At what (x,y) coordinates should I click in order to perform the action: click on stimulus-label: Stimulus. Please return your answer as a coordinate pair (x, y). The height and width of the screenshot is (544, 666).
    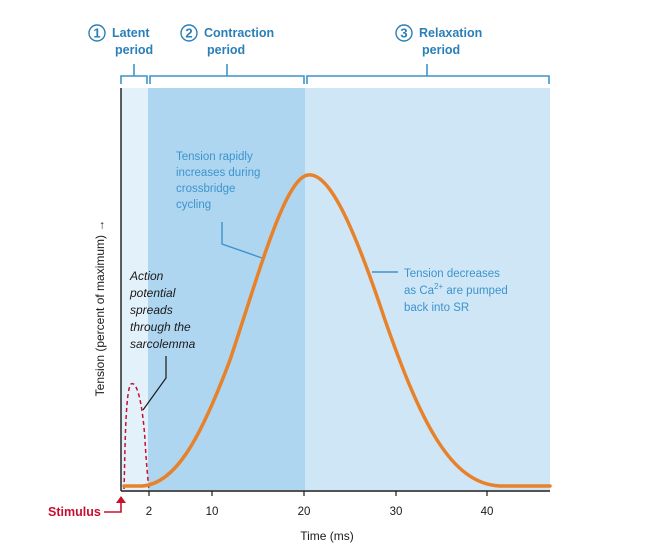
    Looking at the image, I should click on (74, 512).